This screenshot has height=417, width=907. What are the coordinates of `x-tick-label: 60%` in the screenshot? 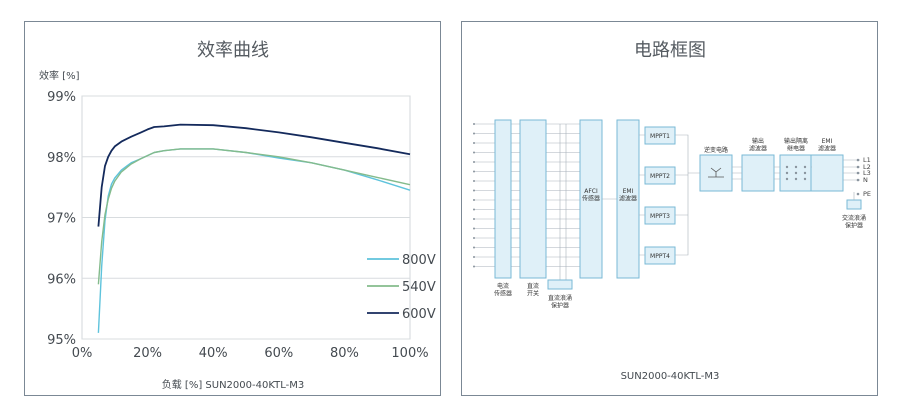 It's located at (278, 353).